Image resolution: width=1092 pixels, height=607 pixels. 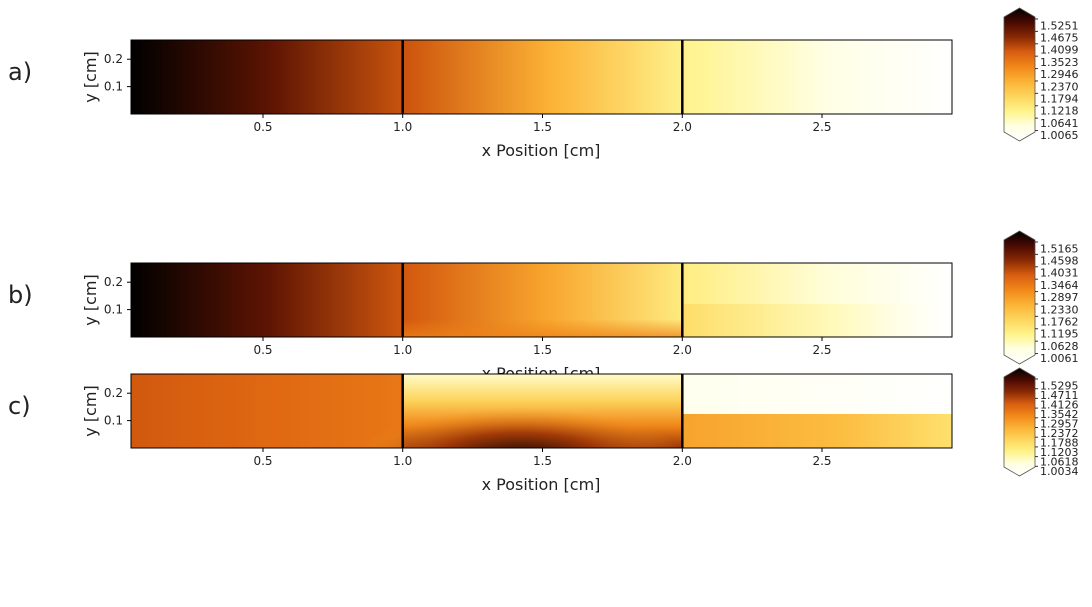 I want to click on panel-label-b: b), so click(x=20, y=295).